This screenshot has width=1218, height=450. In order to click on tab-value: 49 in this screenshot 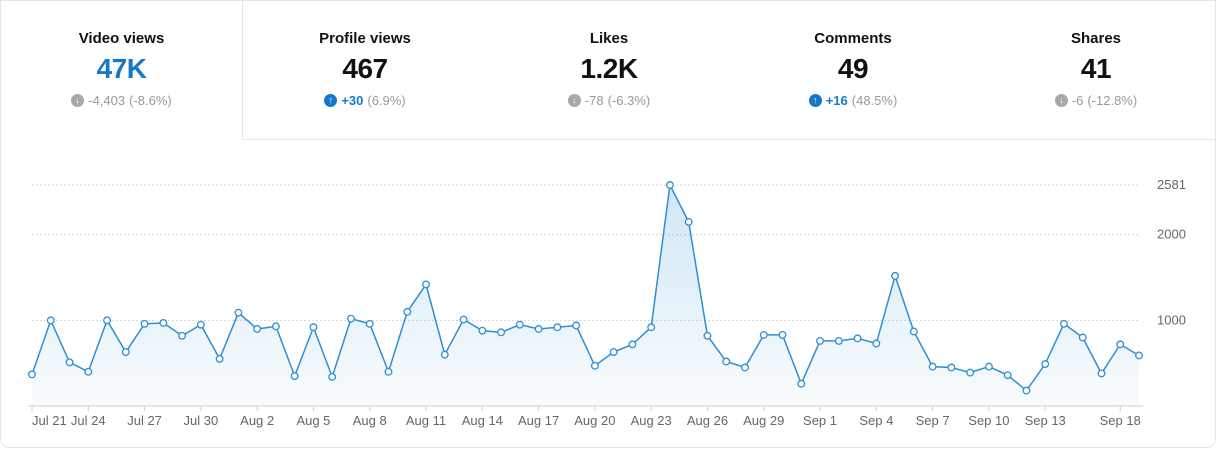, I will do `click(853, 68)`.